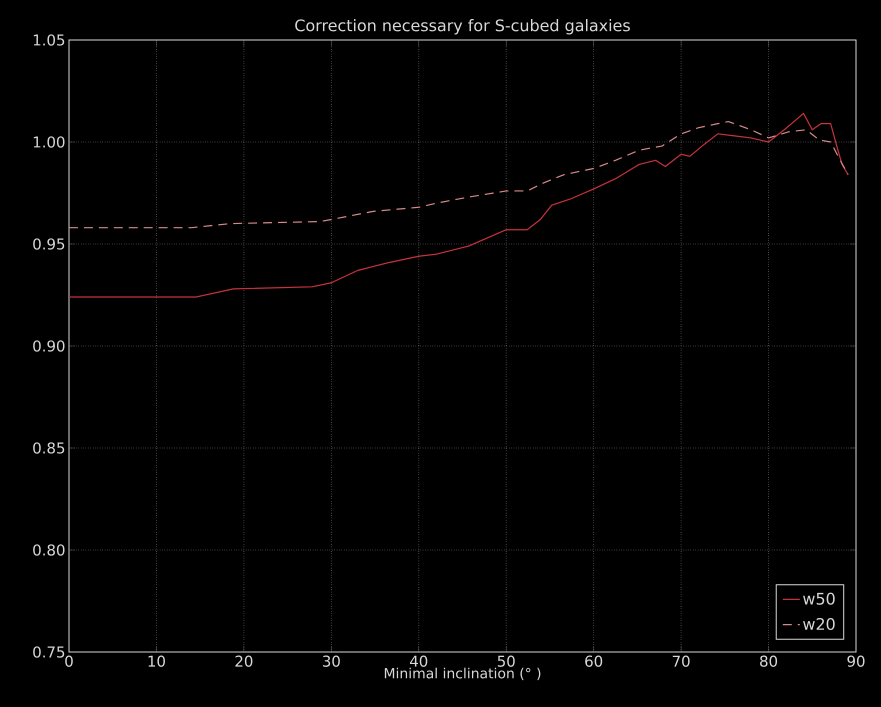 The width and height of the screenshot is (881, 707). What do you see at coordinates (48, 652) in the screenshot?
I see `y-tick-label: 0.75` at bounding box center [48, 652].